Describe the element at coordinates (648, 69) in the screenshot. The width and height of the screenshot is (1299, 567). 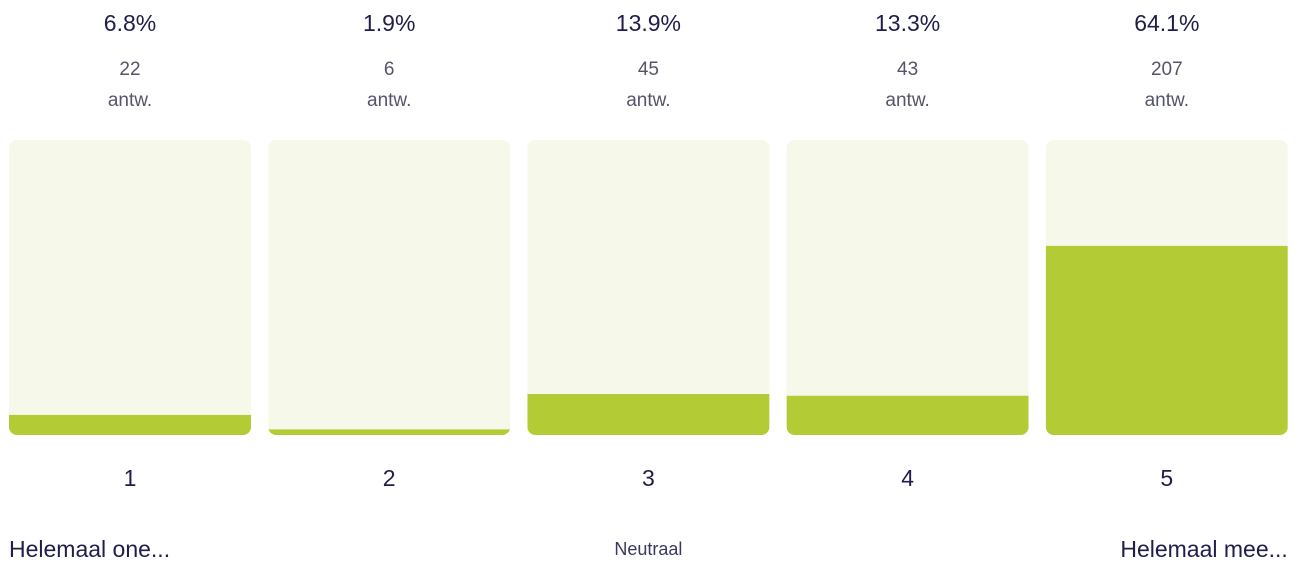
I see `count-label: 45` at that location.